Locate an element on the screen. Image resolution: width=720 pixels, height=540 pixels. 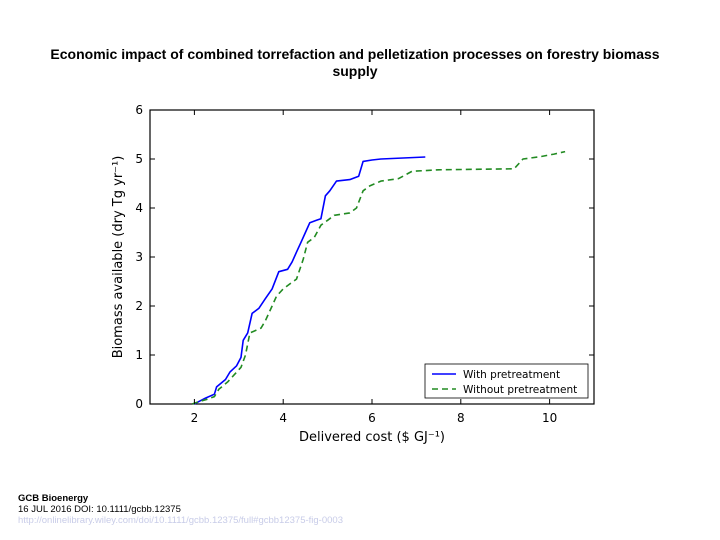
y-tick-label: 3 is located at coordinates (139, 257).